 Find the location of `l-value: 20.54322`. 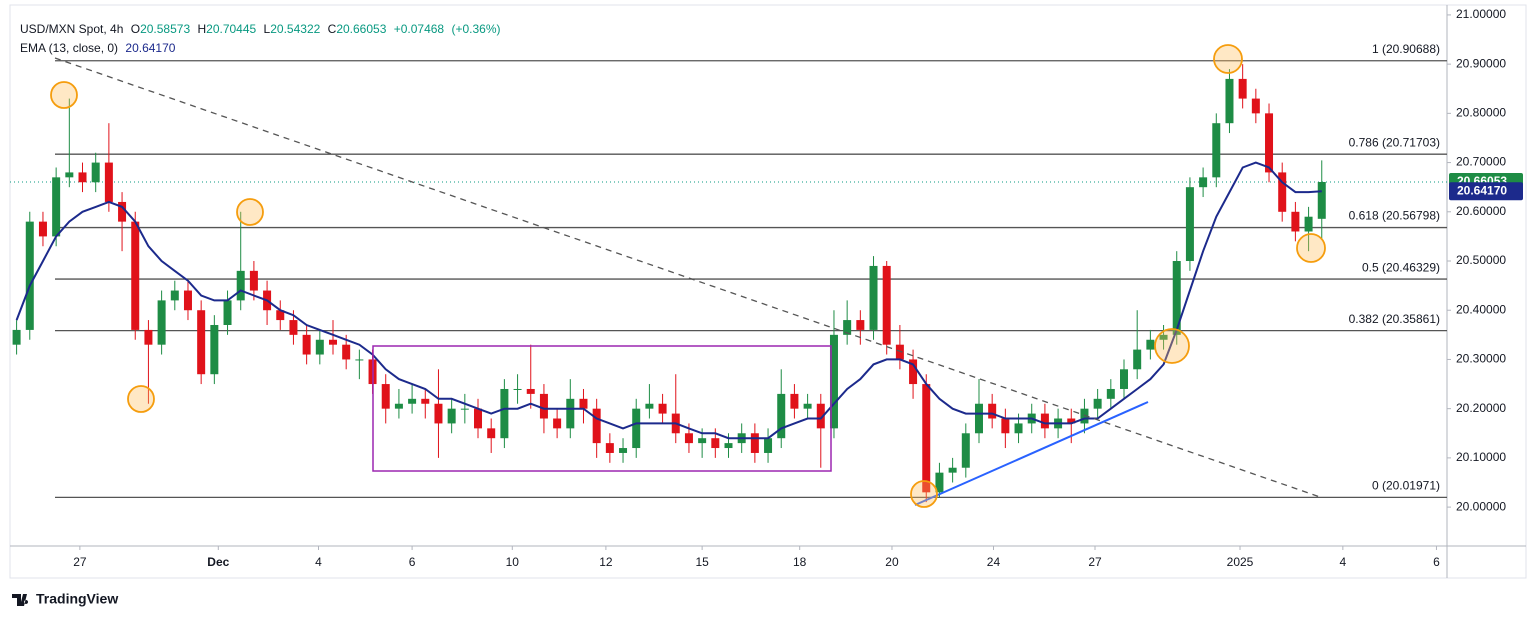

l-value: 20.54322 is located at coordinates (295, 29).